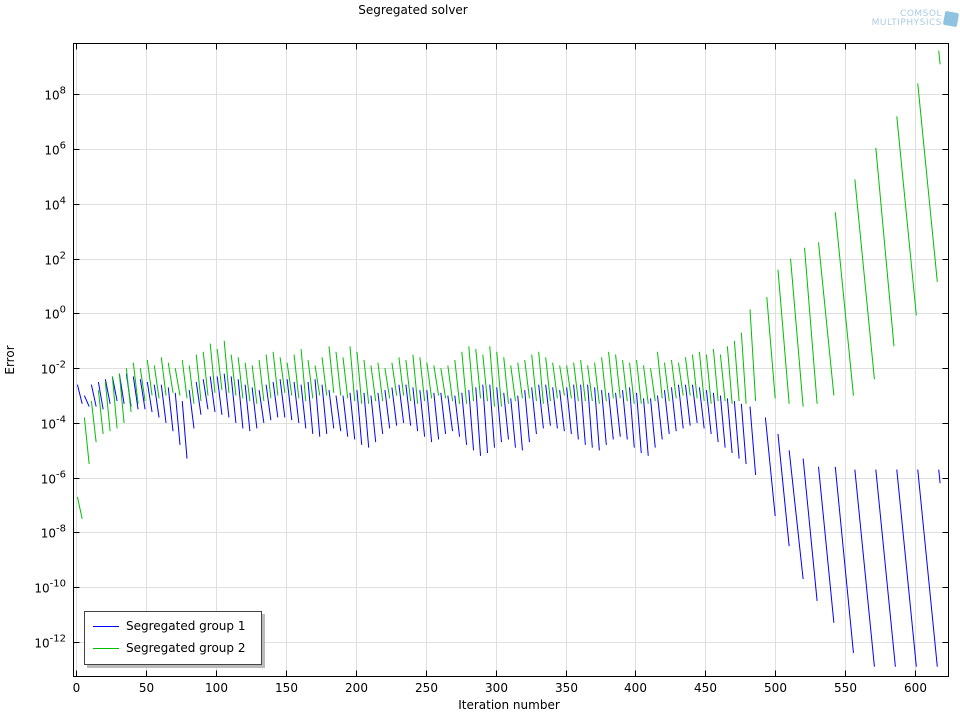 The height and width of the screenshot is (720, 960). I want to click on y-axis-label: Error, so click(10, 359).